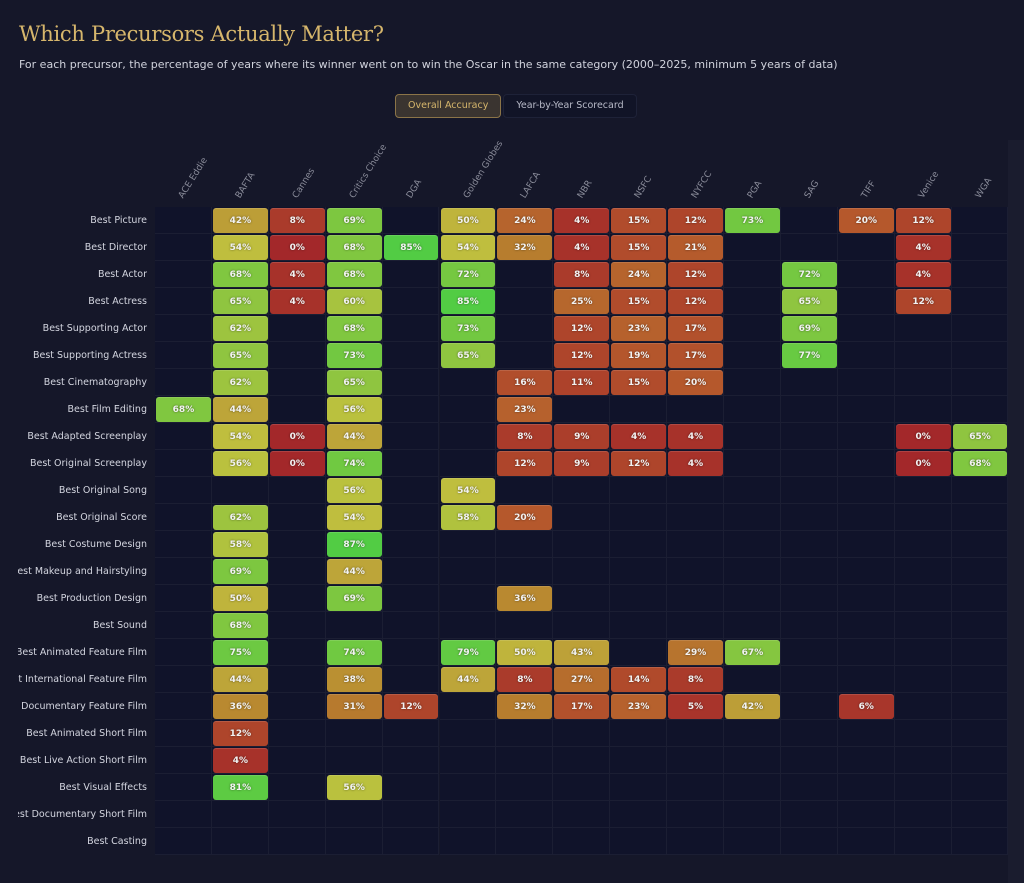 The width and height of the screenshot is (1024, 883). I want to click on heatmap-cell: 17%, so click(695, 355).